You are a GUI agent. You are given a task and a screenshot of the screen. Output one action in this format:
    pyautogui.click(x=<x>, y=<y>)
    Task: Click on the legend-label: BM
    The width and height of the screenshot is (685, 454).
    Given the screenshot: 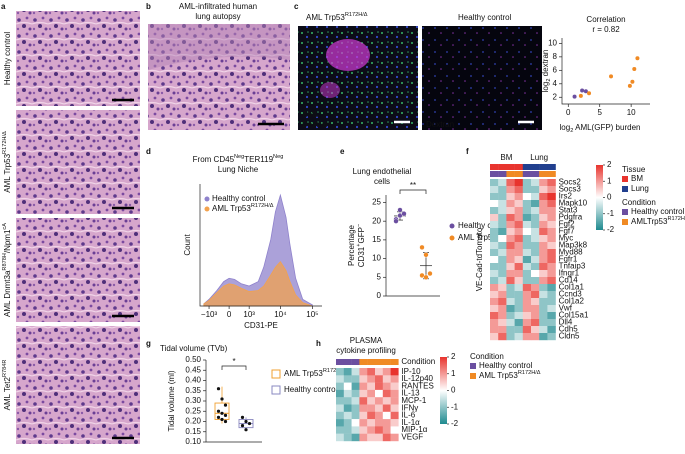 What is the action you would take?
    pyautogui.click(x=637, y=178)
    